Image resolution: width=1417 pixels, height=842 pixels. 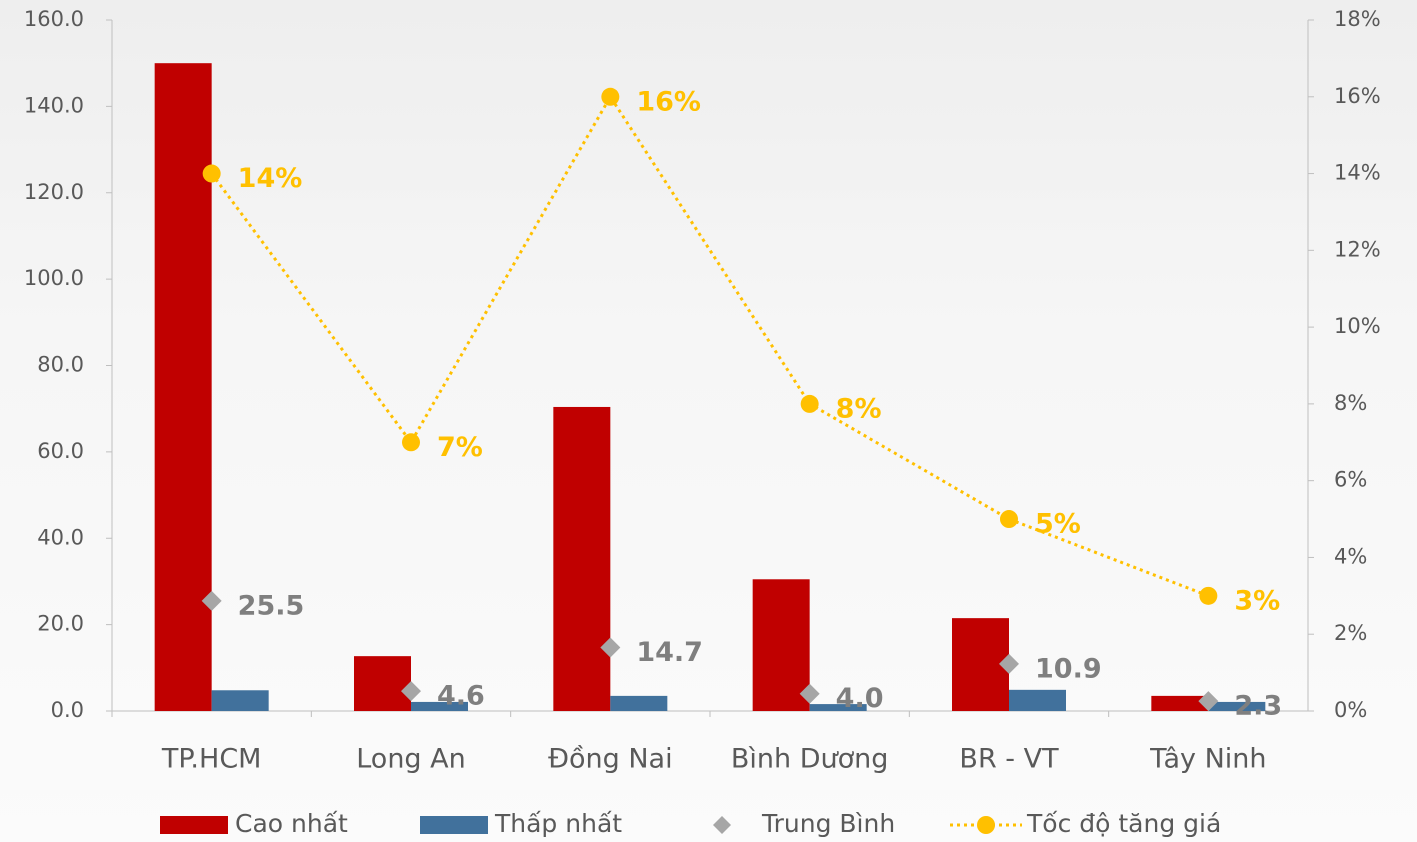 I want to click on data-label: 3%, so click(x=1257, y=600).